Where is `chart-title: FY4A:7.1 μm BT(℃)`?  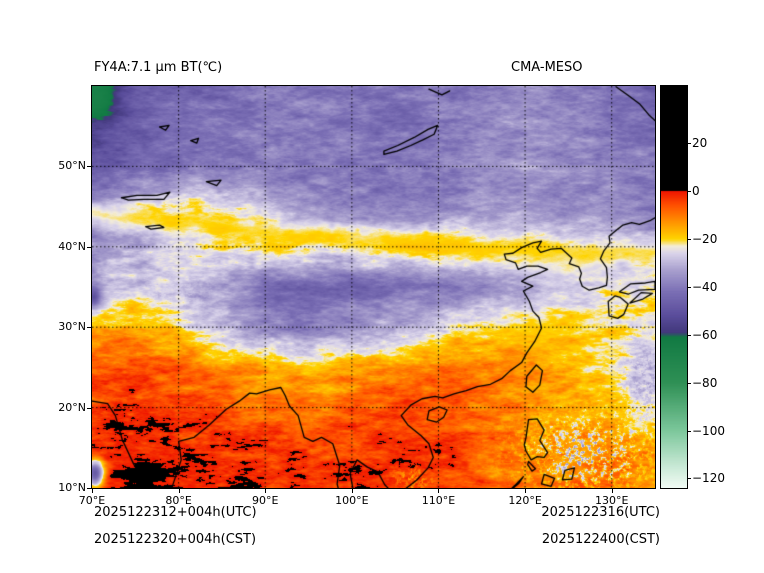
chart-title: FY4A:7.1 μm BT(℃) is located at coordinates (158, 67).